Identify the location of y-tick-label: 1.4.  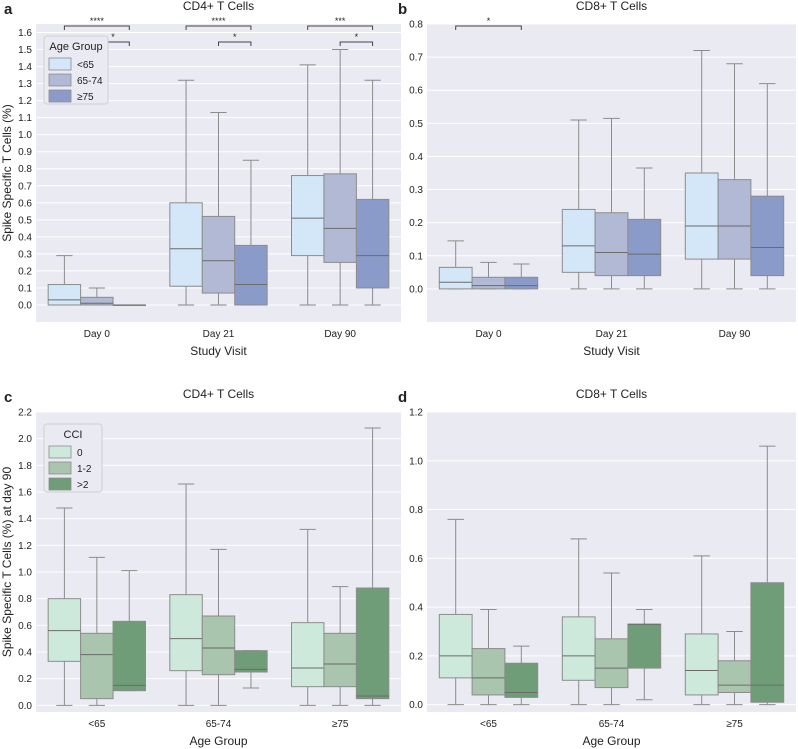
(25, 519).